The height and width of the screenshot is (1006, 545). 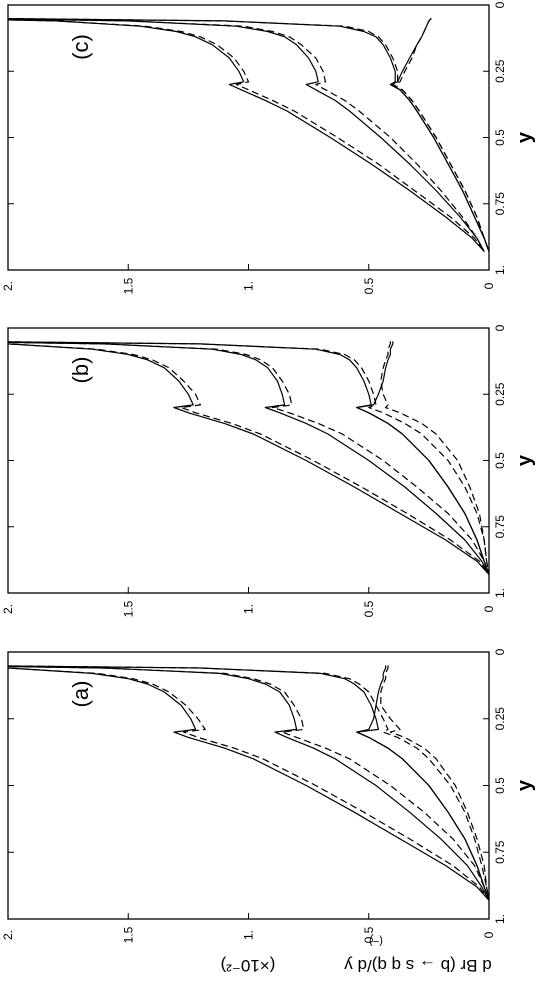 I want to click on y-axis-label-bars: (−), so click(x=376, y=941).